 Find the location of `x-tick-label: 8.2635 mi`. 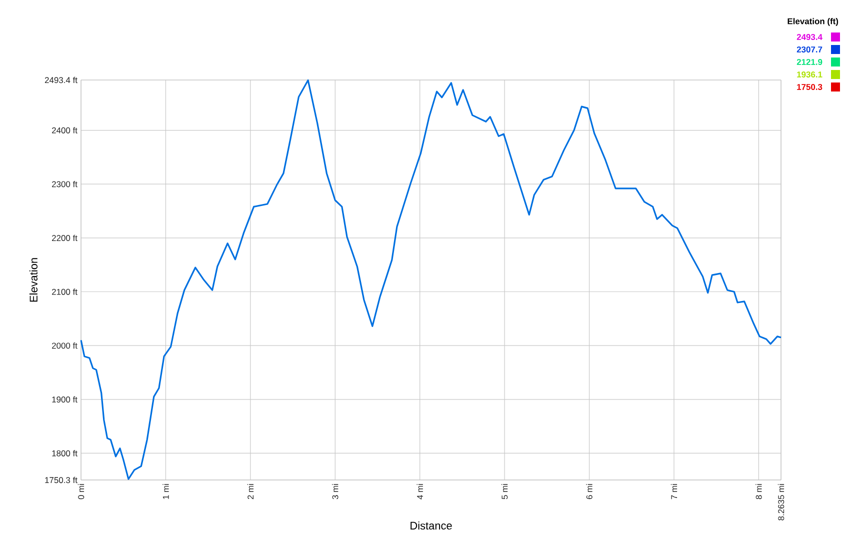

x-tick-label: 8.2635 mi is located at coordinates (781, 502).